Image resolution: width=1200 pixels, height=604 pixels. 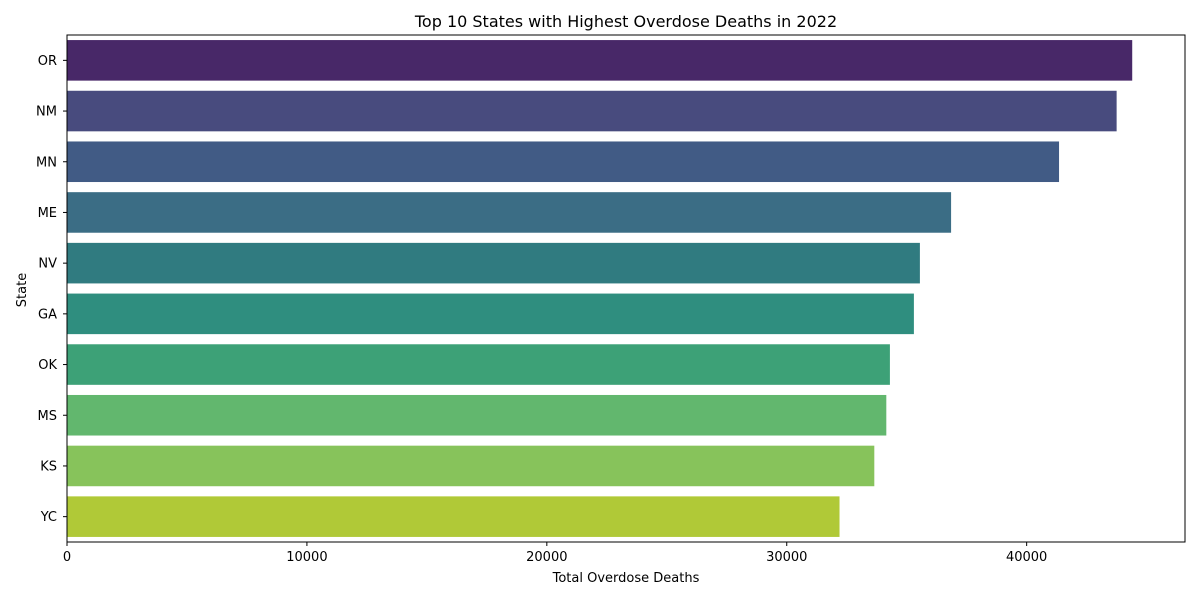 What do you see at coordinates (48, 466) in the screenshot?
I see `y-tick-label-ks: KS` at bounding box center [48, 466].